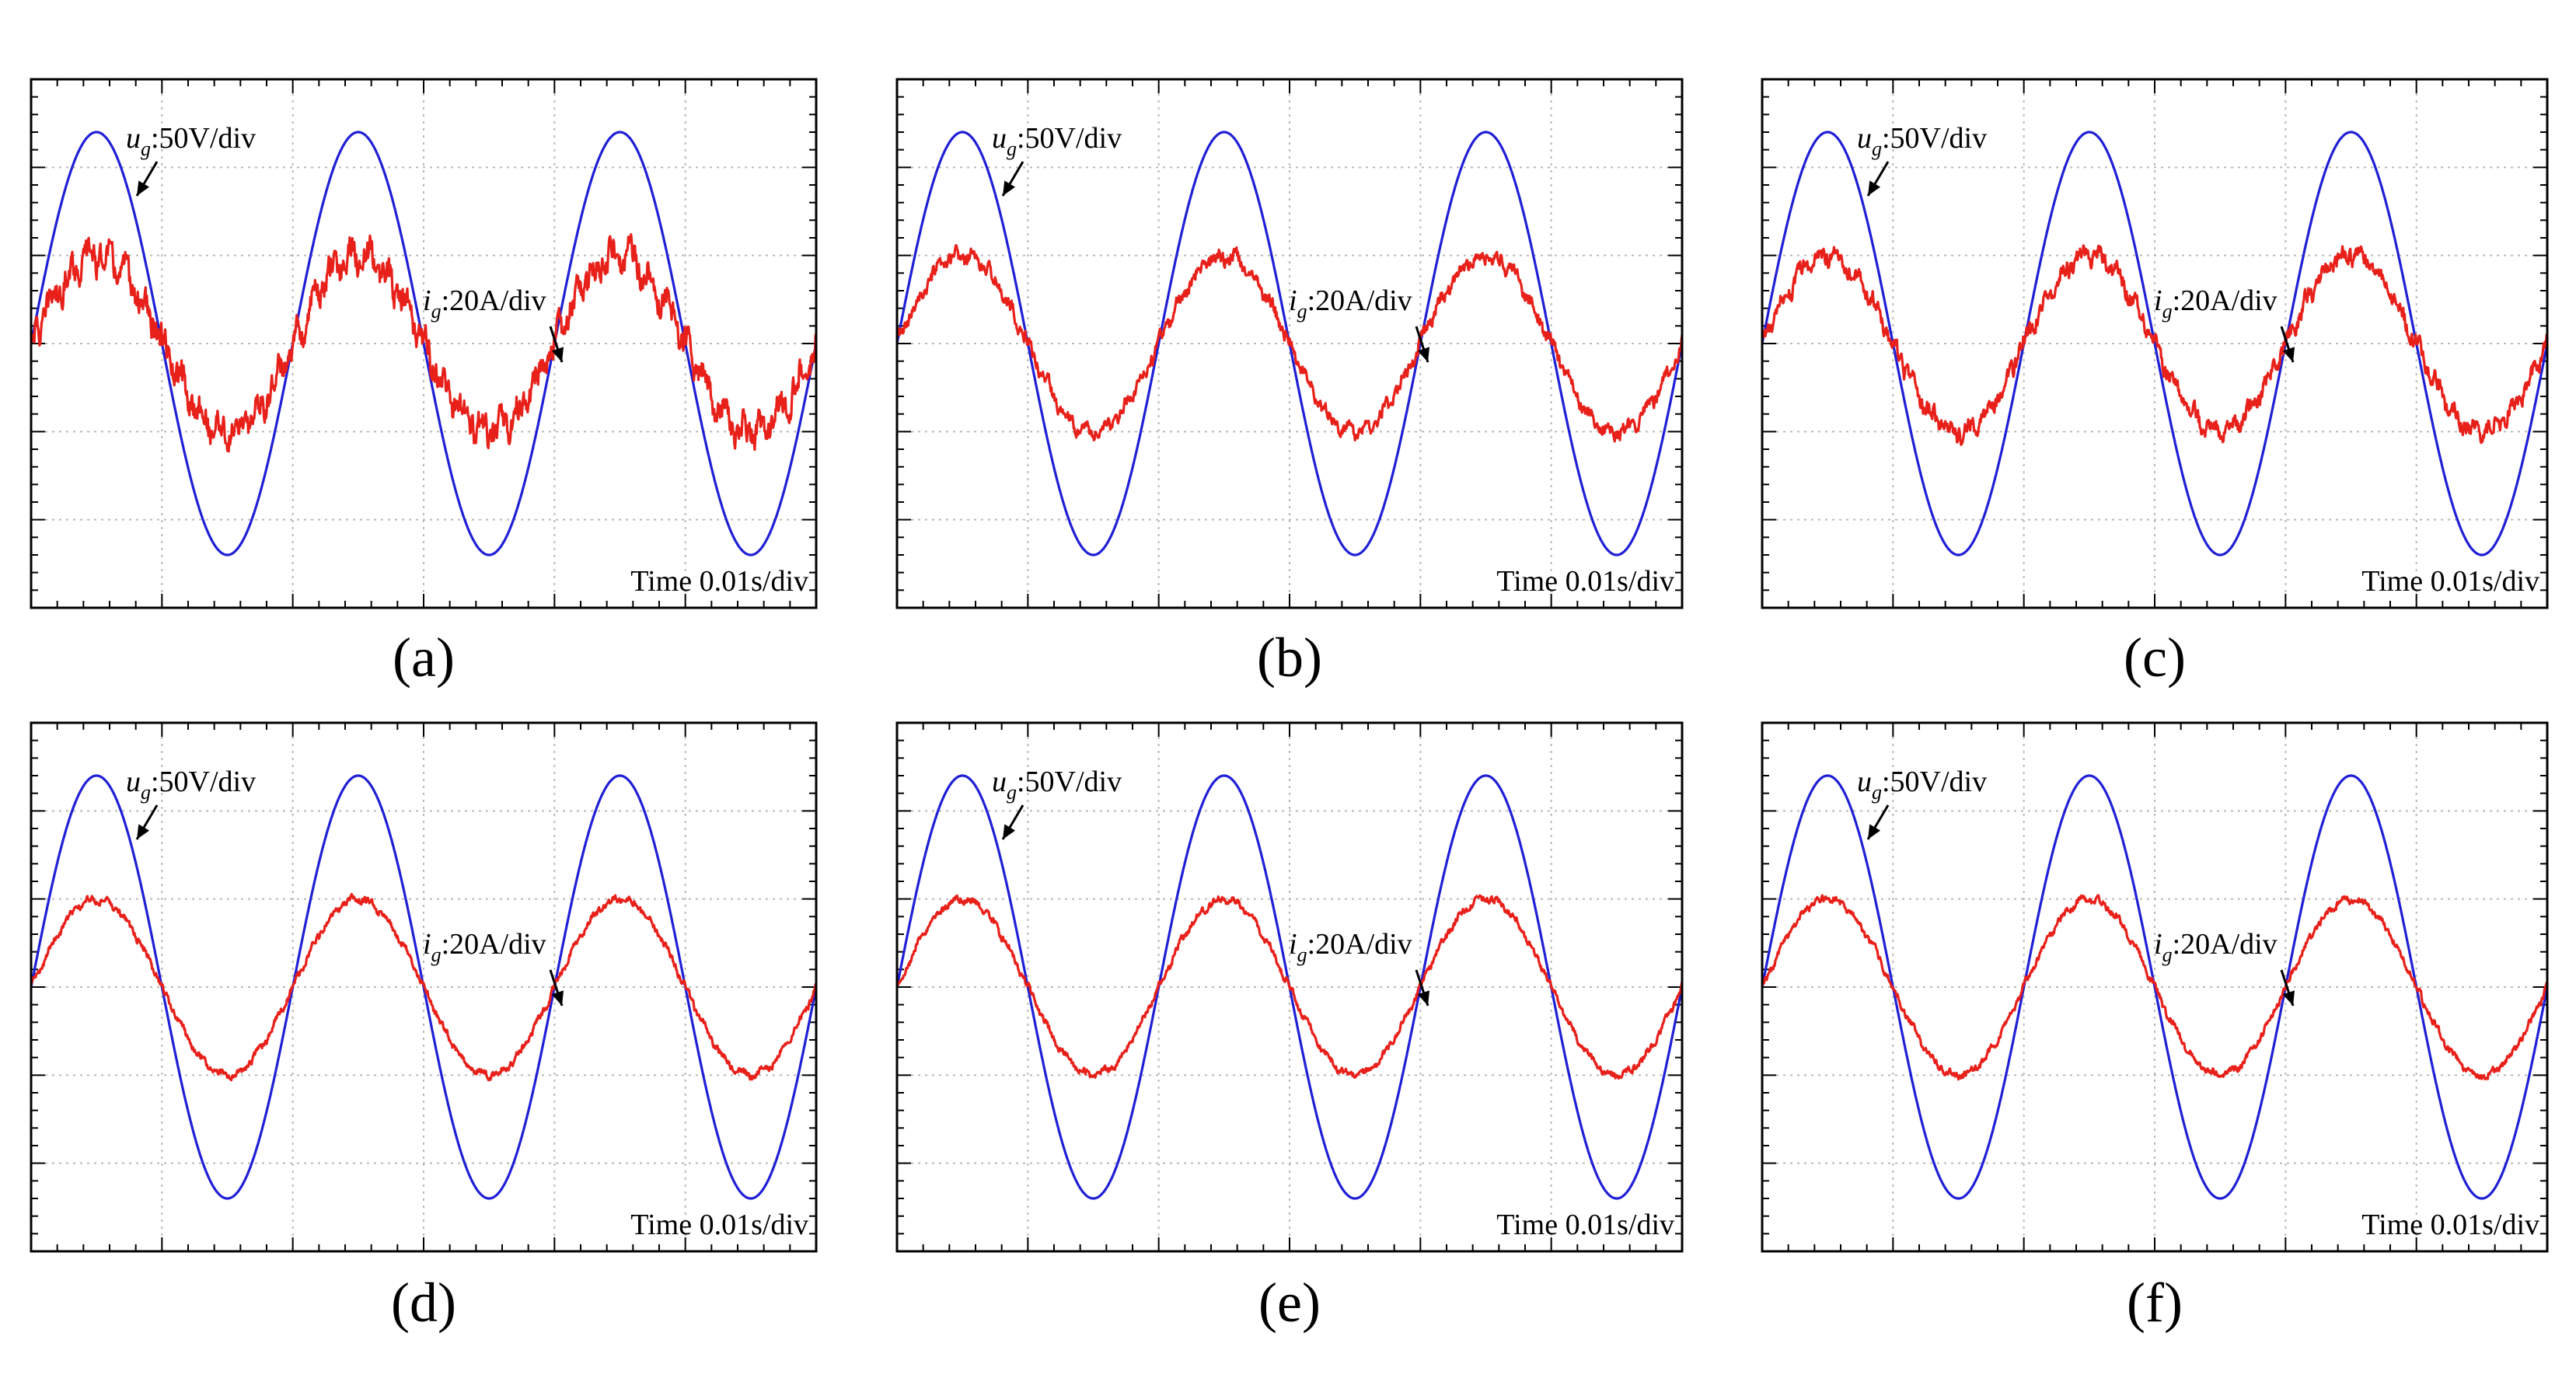 The height and width of the screenshot is (1378, 2576). What do you see at coordinates (2155, 1303) in the screenshot?
I see `panel-caption-f: (f)` at bounding box center [2155, 1303].